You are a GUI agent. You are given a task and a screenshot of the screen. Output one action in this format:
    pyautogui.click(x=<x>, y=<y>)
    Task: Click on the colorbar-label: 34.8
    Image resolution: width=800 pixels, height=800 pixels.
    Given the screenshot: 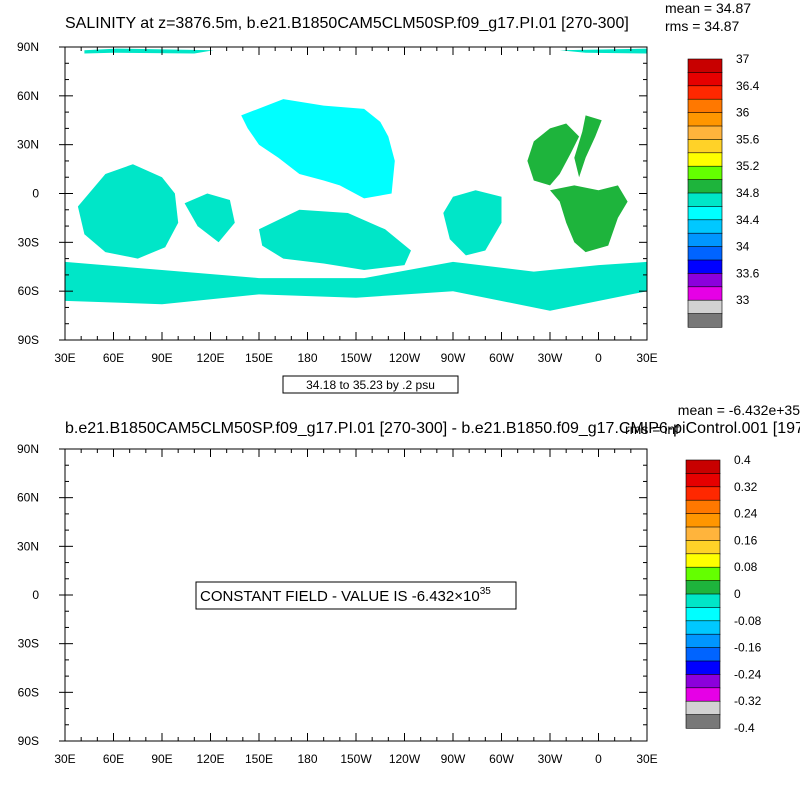 What is the action you would take?
    pyautogui.click(x=748, y=193)
    